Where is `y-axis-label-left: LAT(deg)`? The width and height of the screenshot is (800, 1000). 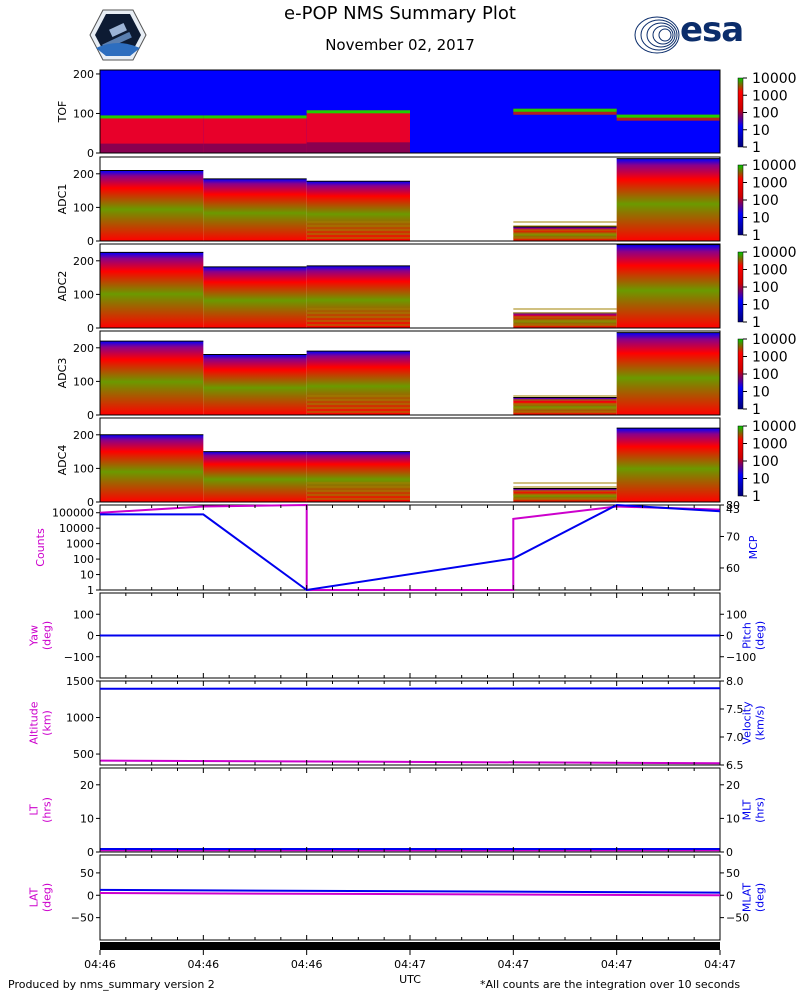
y-axis-label-left: LAT(deg) is located at coordinates (41, 897).